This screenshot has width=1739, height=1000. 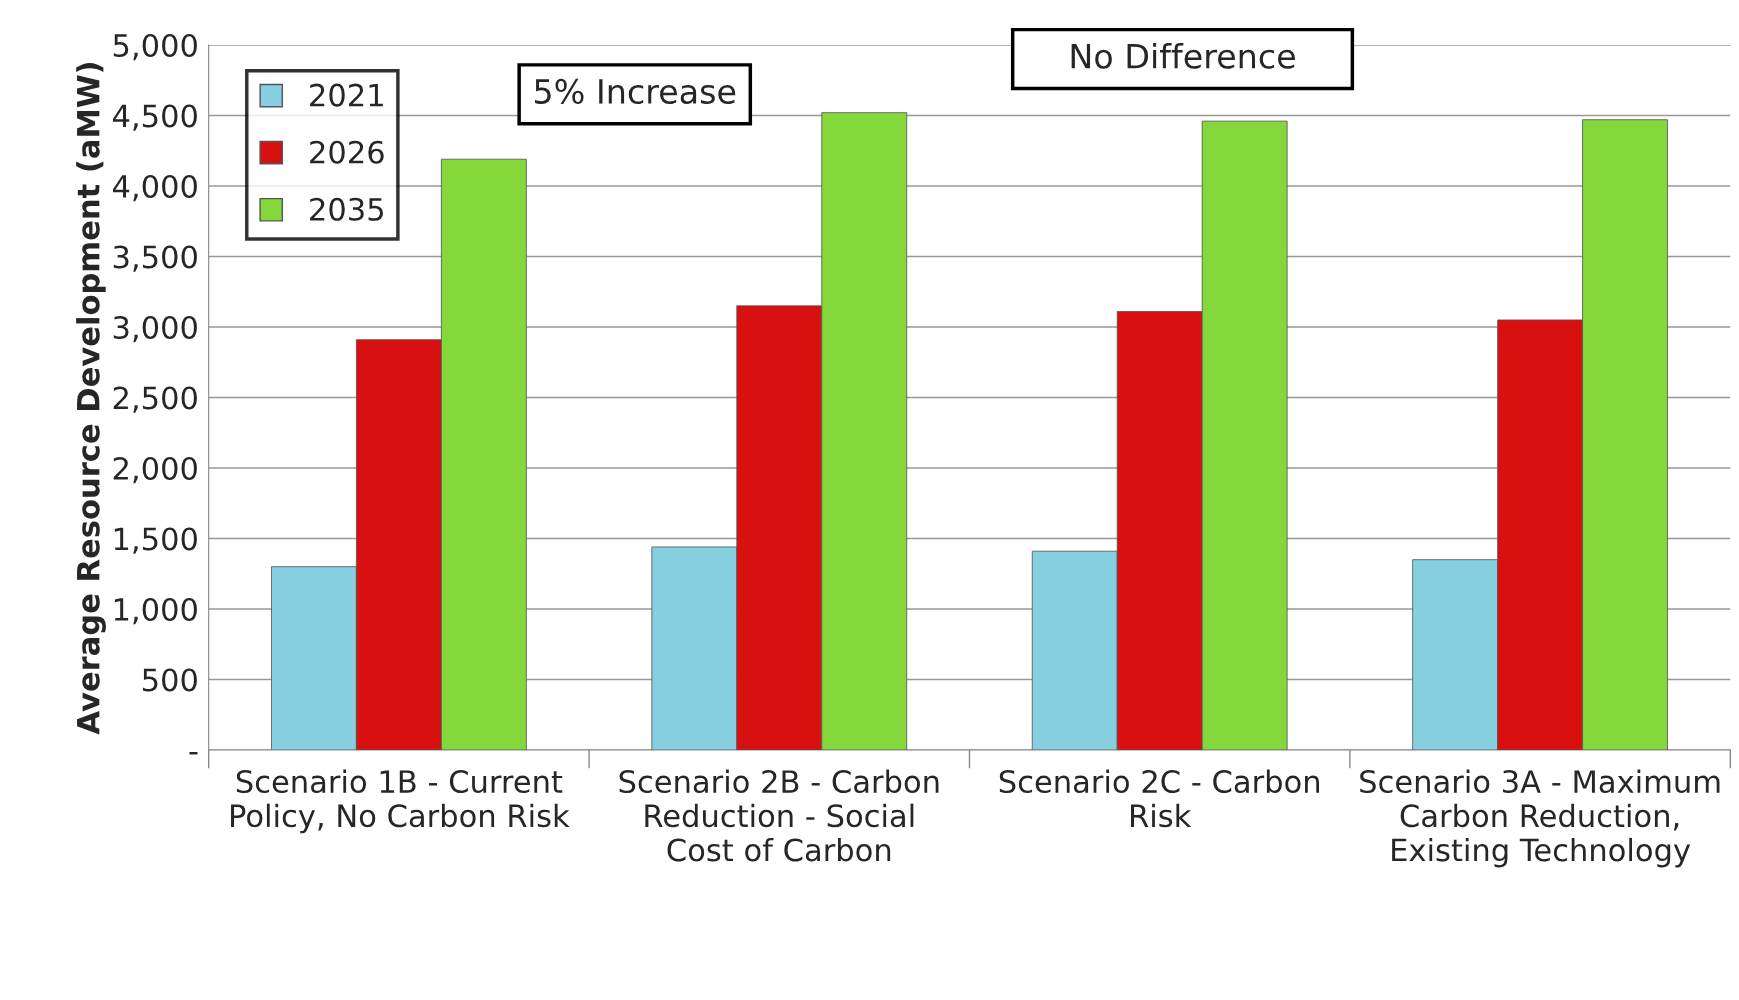 I want to click on y-tick-label: 5,000, so click(x=155, y=47).